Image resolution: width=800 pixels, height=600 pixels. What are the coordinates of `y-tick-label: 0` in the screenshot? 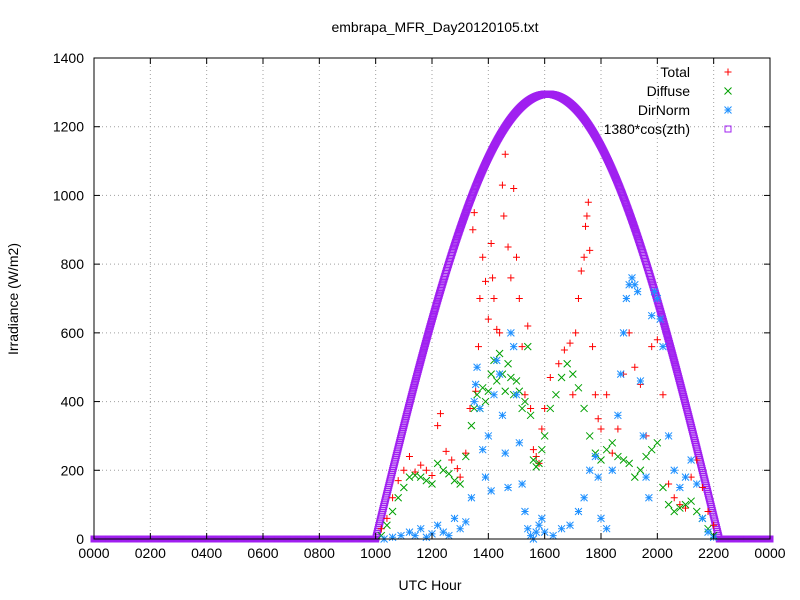 It's located at (80, 539).